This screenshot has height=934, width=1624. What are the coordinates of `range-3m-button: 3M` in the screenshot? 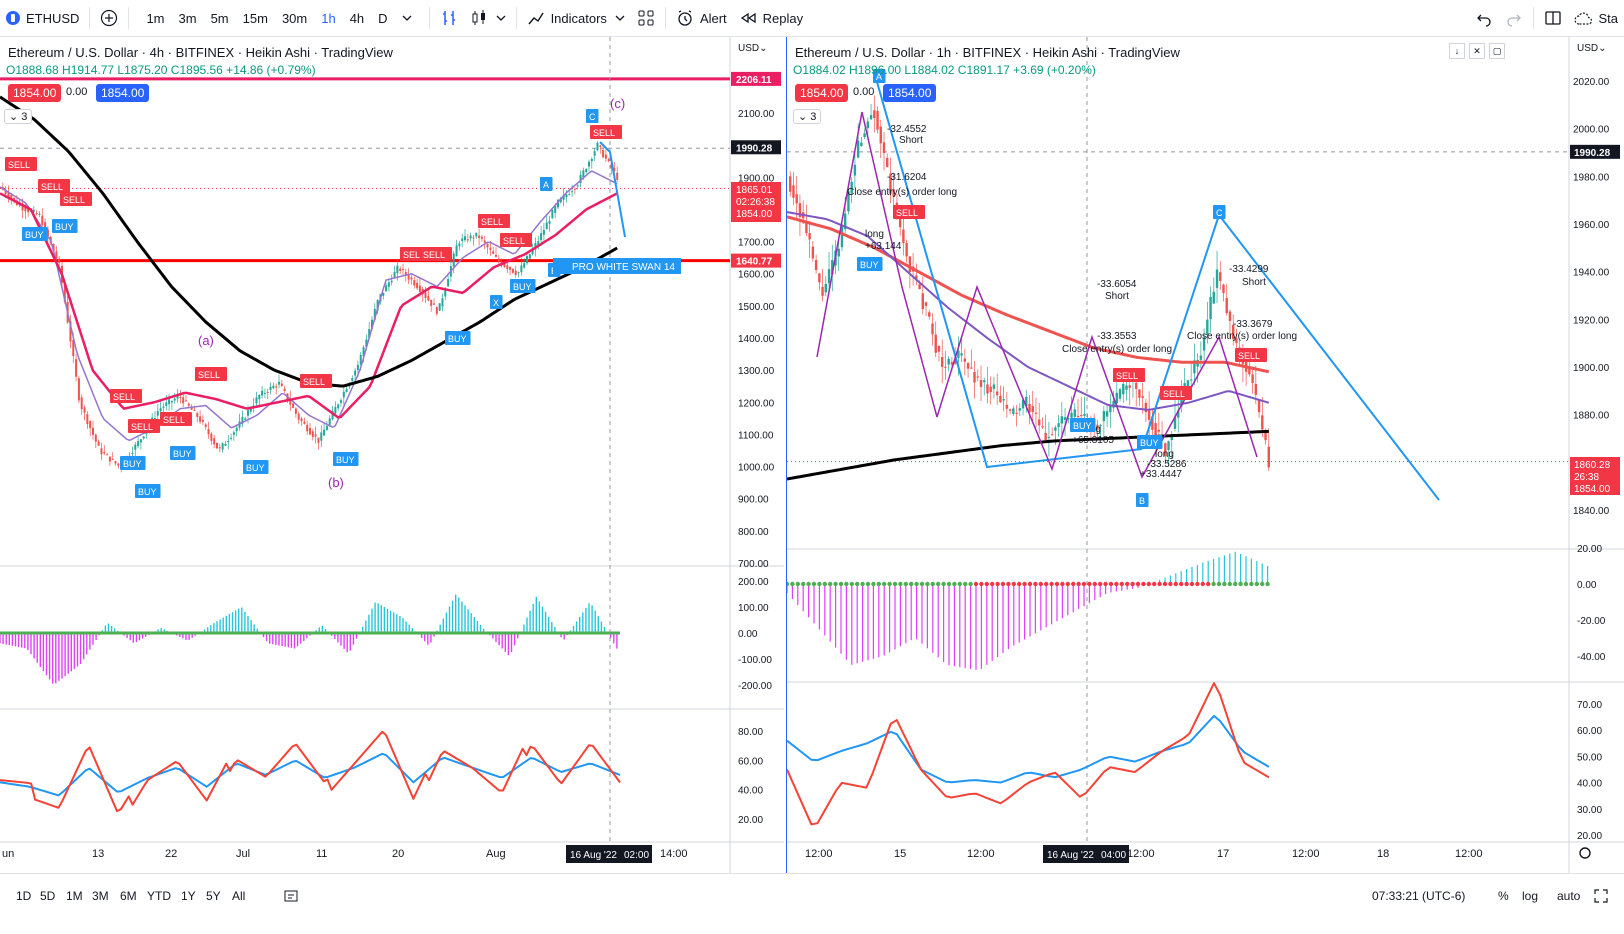 It's located at (100, 896).